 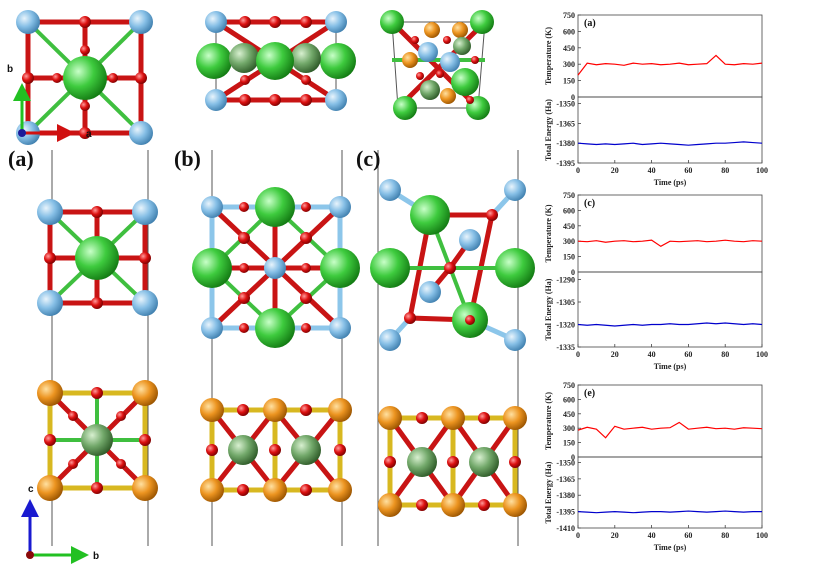 I want to click on structure-label: (b), so click(x=187, y=158).